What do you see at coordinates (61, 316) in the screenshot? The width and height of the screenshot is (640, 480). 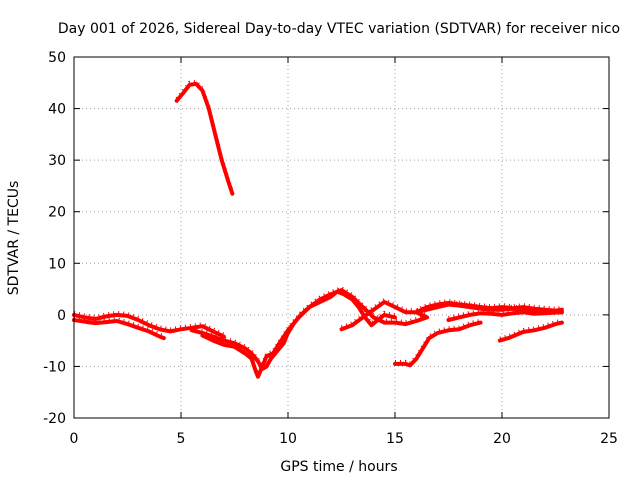 I see `y-tick-label: 0` at bounding box center [61, 316].